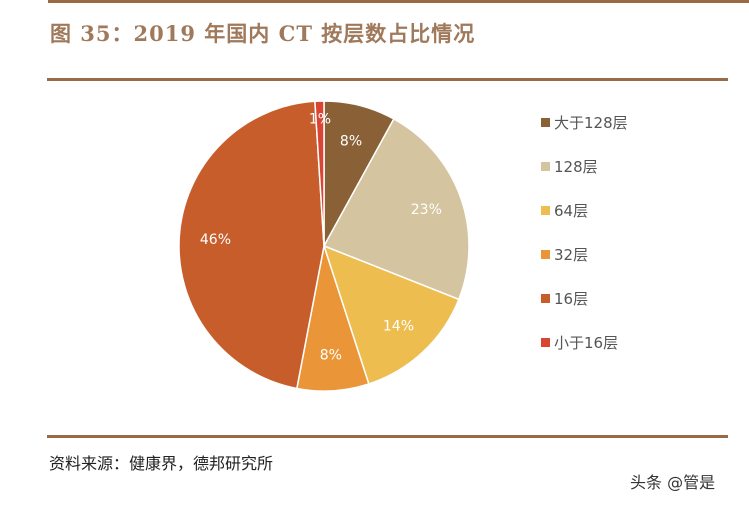 This screenshot has height=506, width=749. I want to click on legend-item: 32层, so click(564, 254).